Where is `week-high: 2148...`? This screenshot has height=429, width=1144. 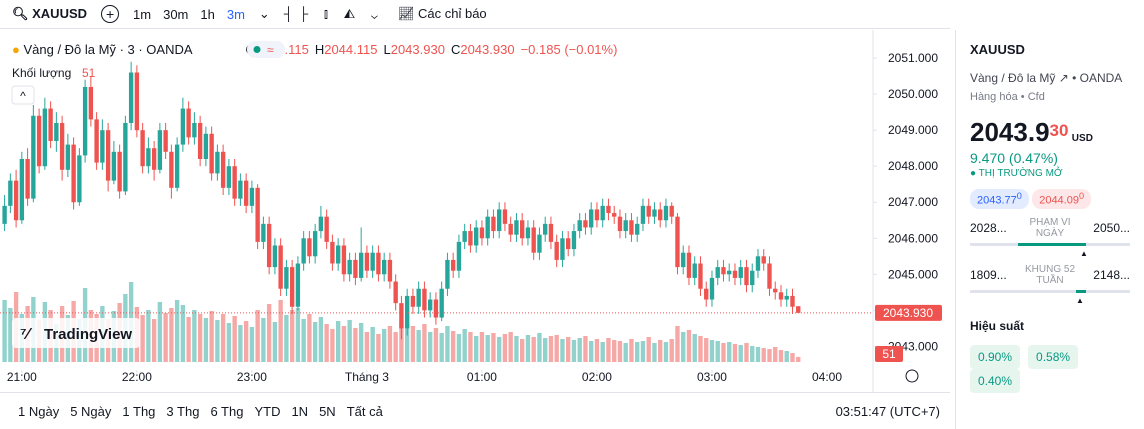 week-high: 2148... is located at coordinates (1111, 274).